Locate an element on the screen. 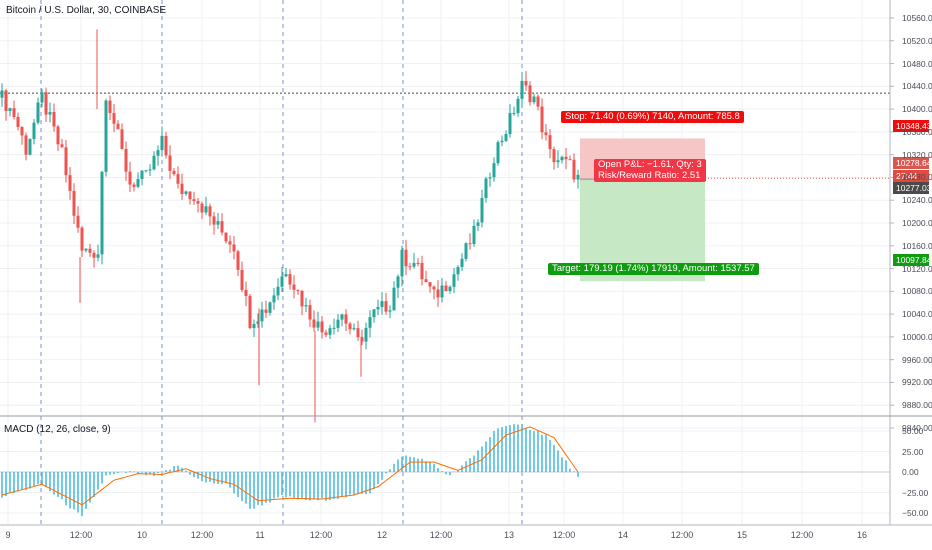  y-tick-label: 9920.00 is located at coordinates (917, 382).